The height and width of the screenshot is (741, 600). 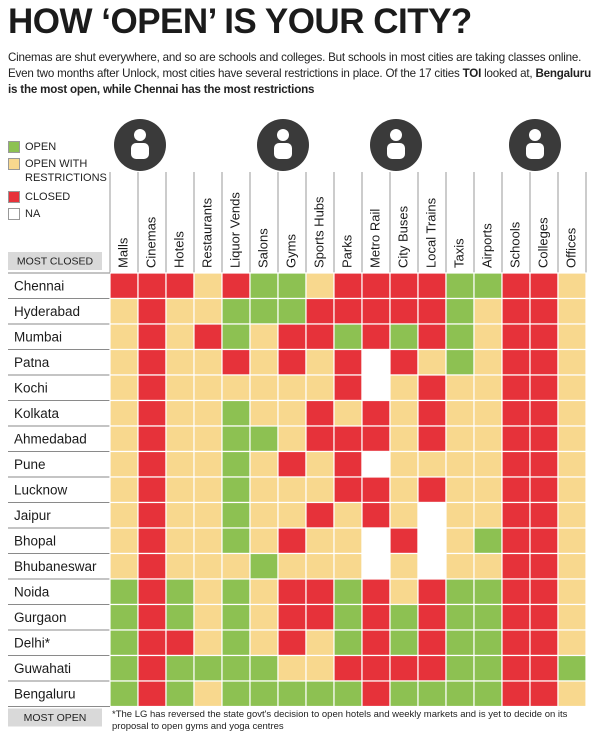 I want to click on city-label: Bhopal, so click(x=35, y=540).